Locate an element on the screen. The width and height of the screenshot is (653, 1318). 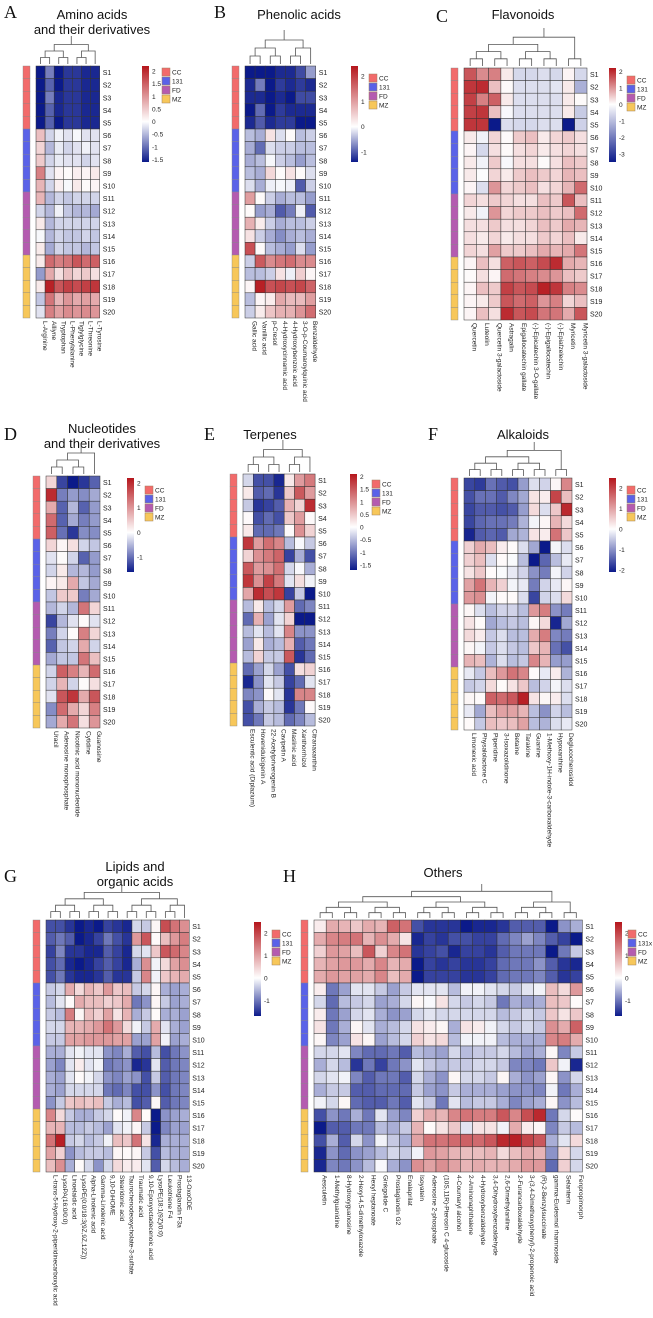
column-label: (R)-2-Benzylsuccinate is located at coordinates (543, 1207).